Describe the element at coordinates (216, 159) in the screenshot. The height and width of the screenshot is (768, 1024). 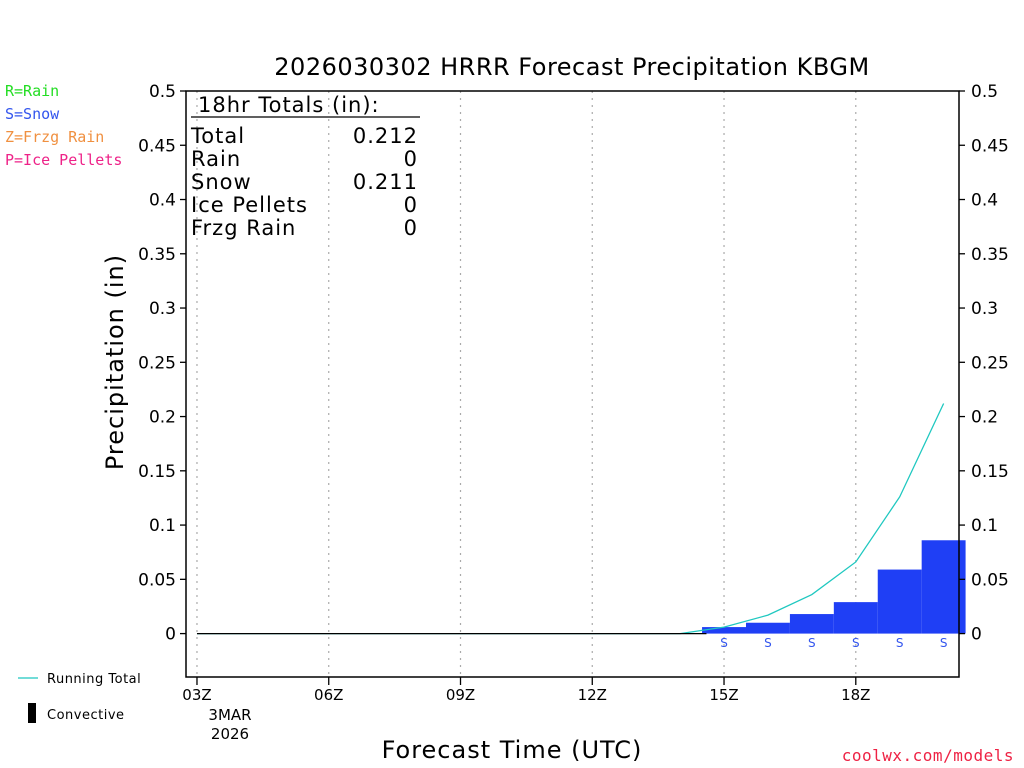
I see `totals-row-label-1: Rain` at that location.